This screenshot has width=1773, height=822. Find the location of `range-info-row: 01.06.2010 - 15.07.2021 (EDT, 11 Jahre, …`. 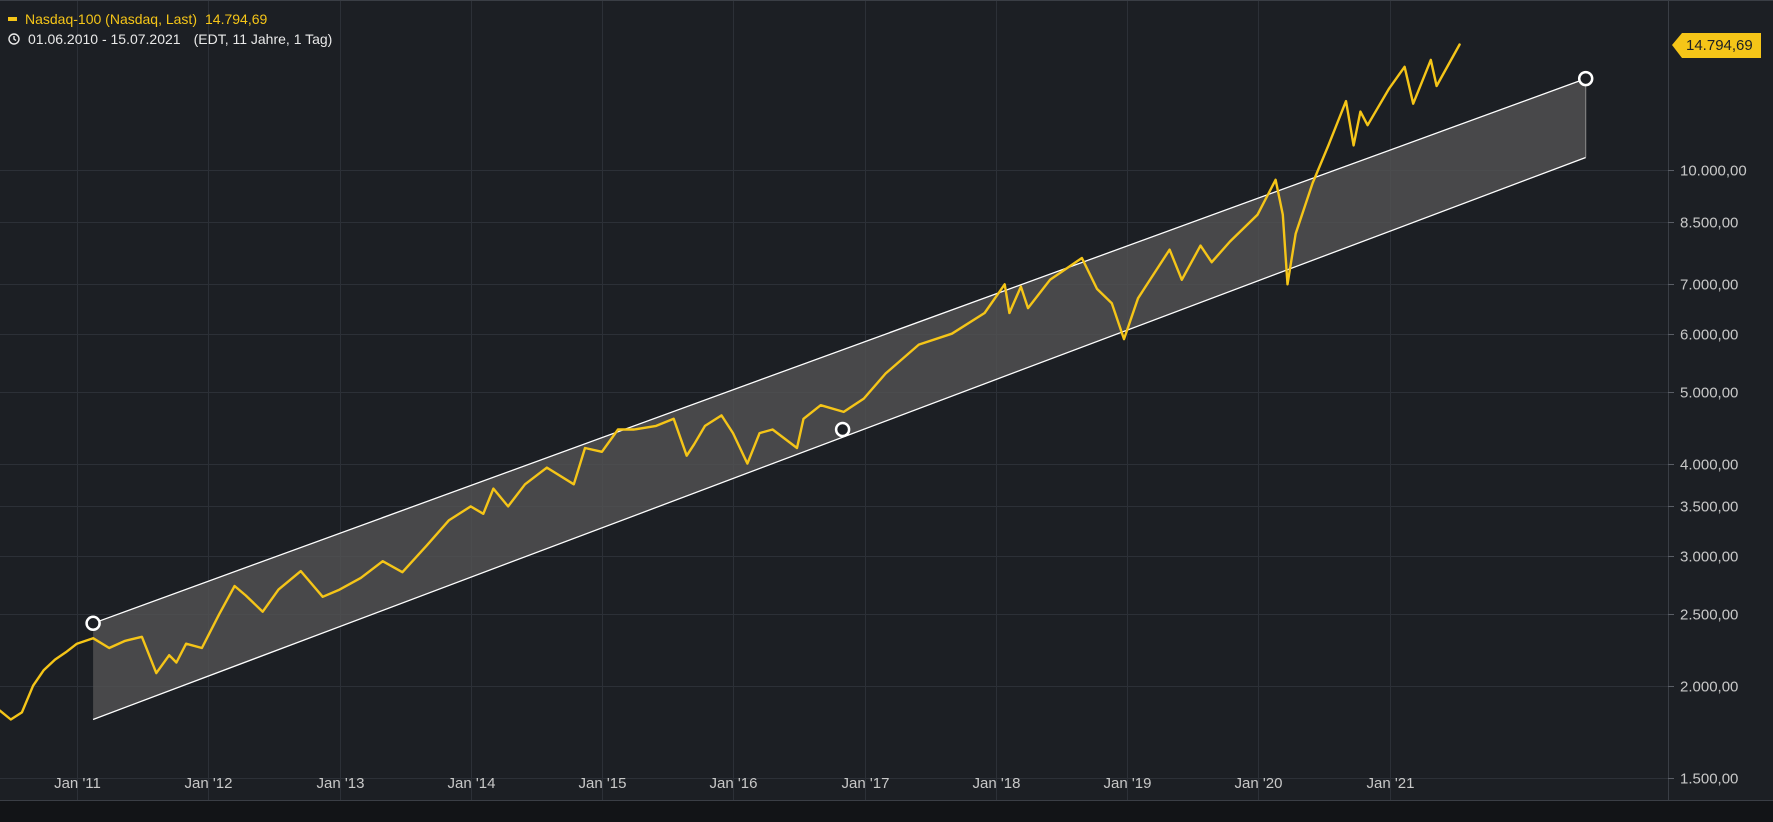

range-info-row: 01.06.2010 - 15.07.2021 (EDT, 11 Jahre, … is located at coordinates (170, 39).